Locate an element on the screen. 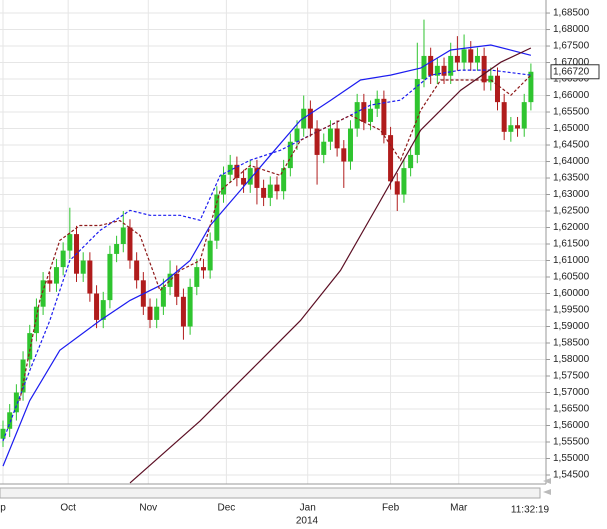 The width and height of the screenshot is (607, 529). y-tick-label: 1,67000 is located at coordinates (571, 62).